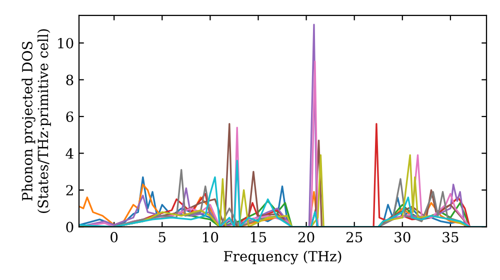  Describe the element at coordinates (114, 237) in the screenshot. I see `x-tick-label: 0` at that location.